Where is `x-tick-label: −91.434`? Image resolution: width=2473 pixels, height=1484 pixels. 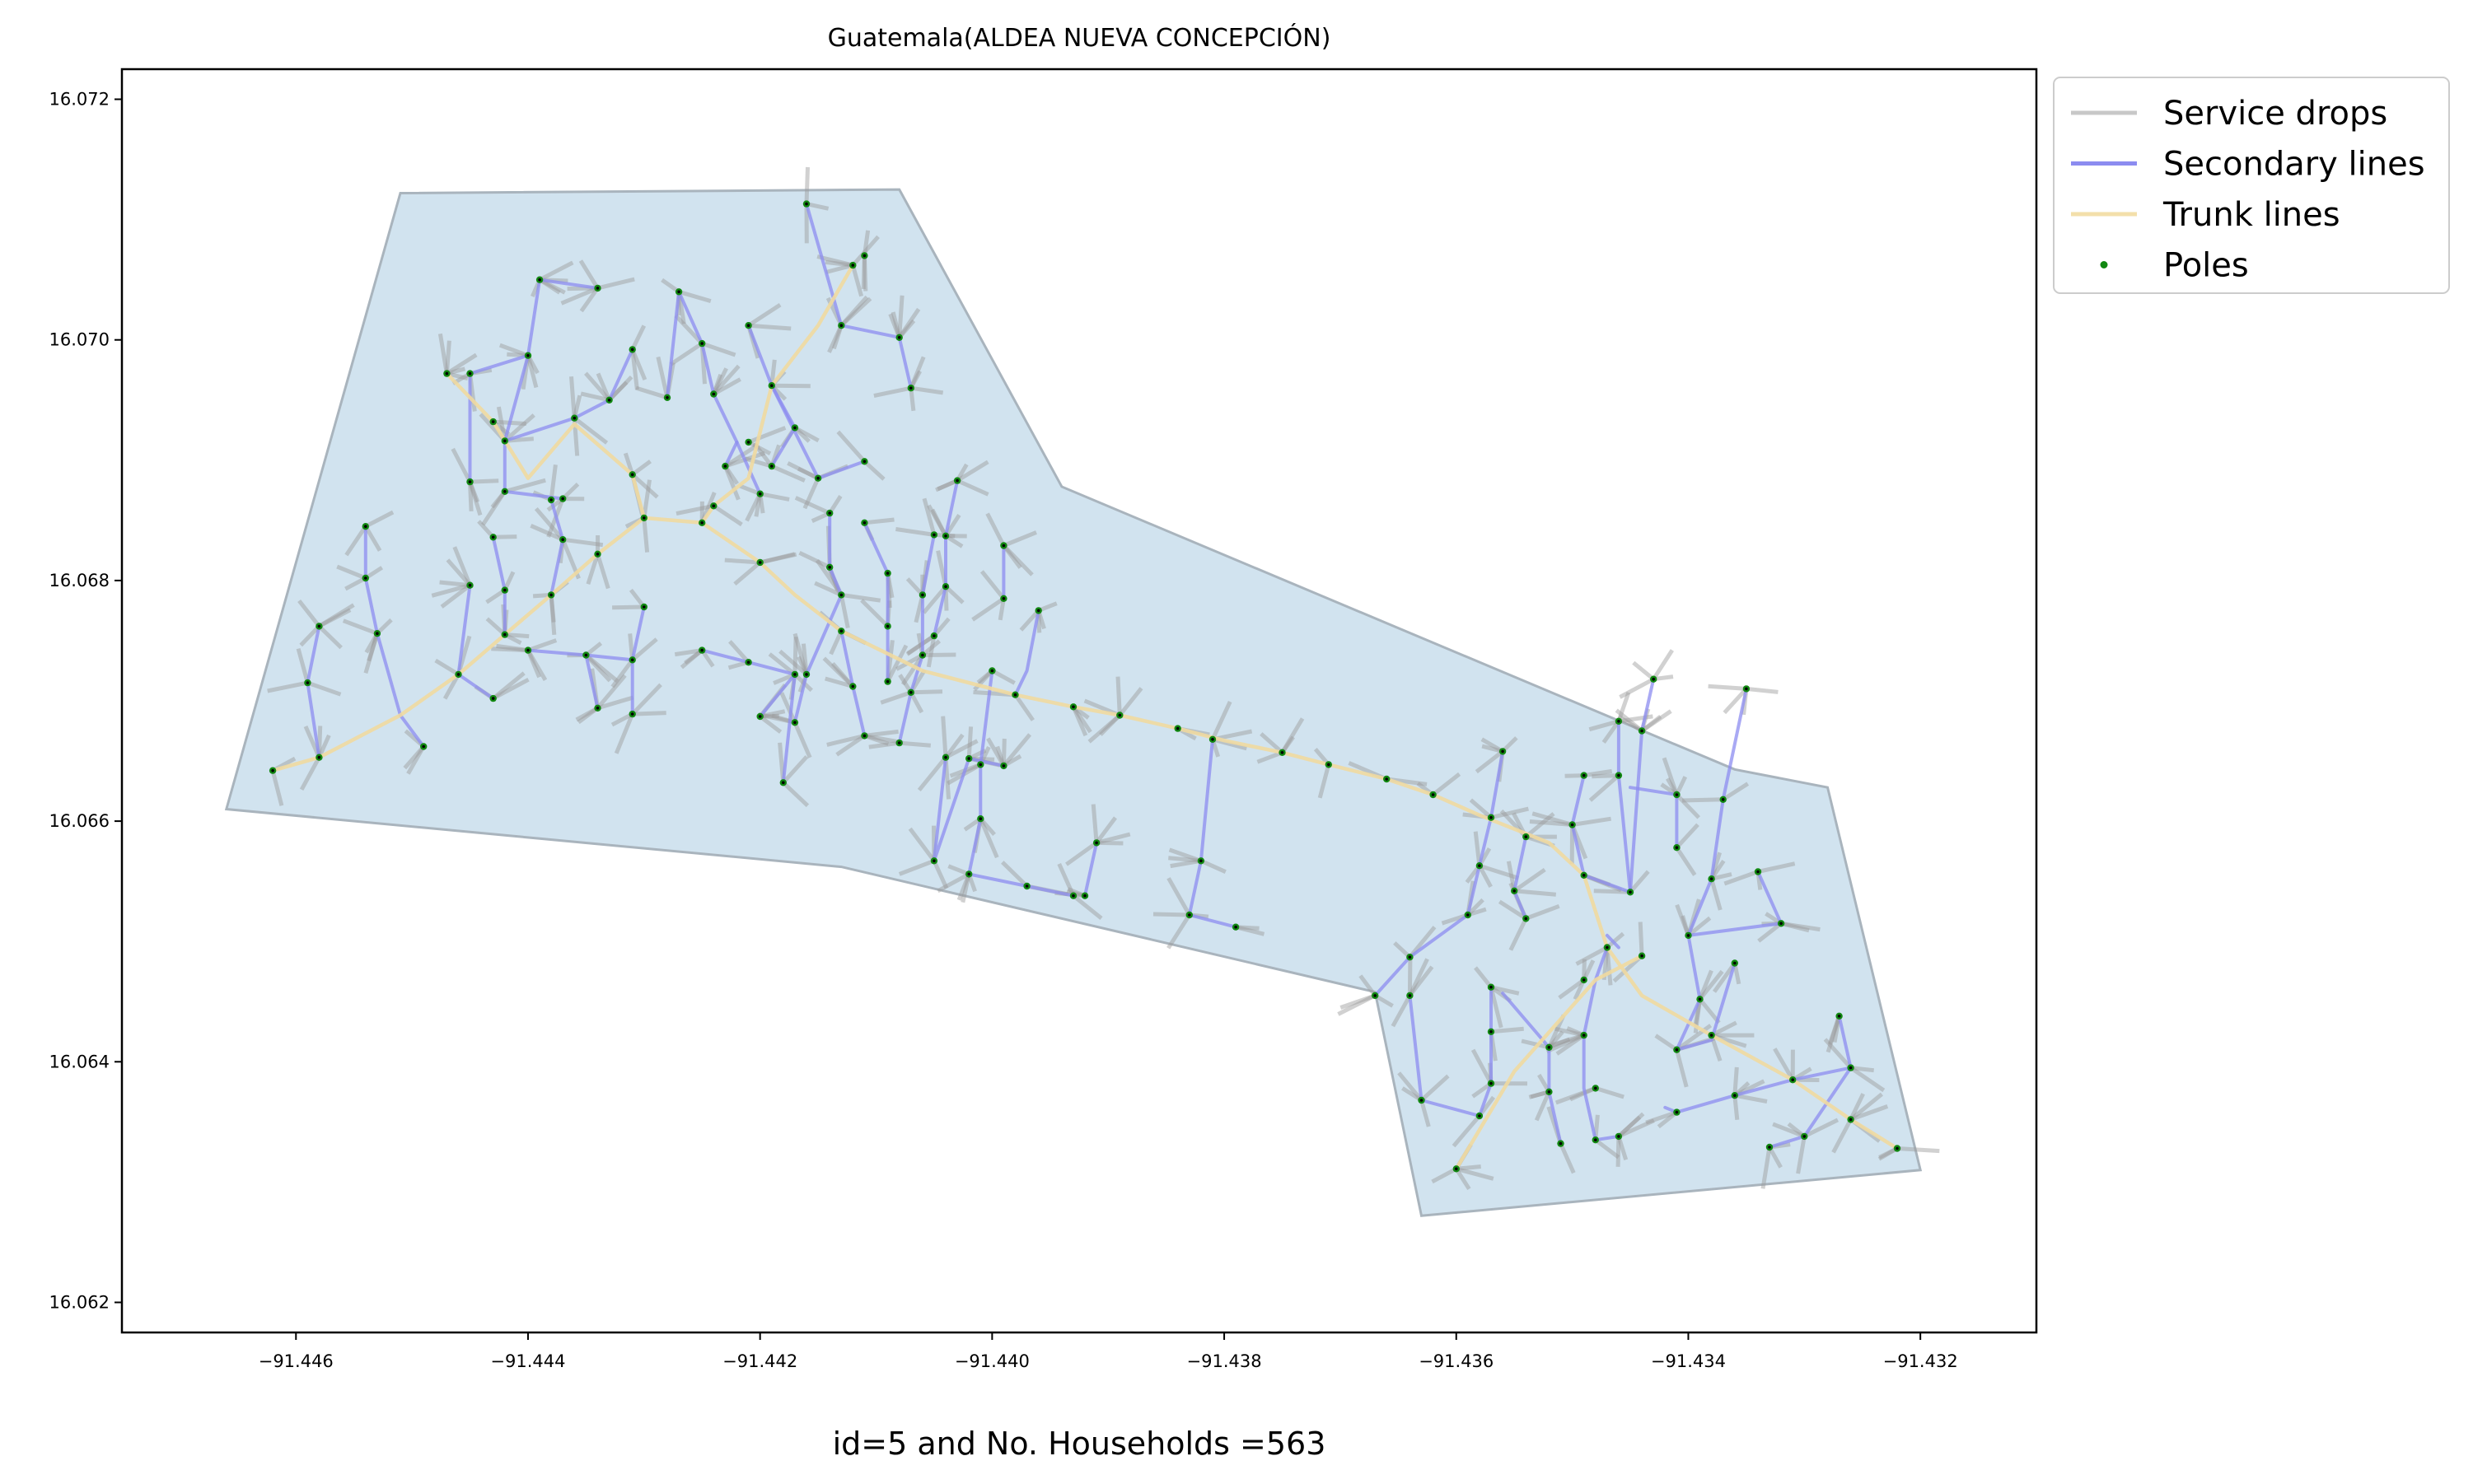
x-tick-label: −91.434 is located at coordinates (1688, 1361).